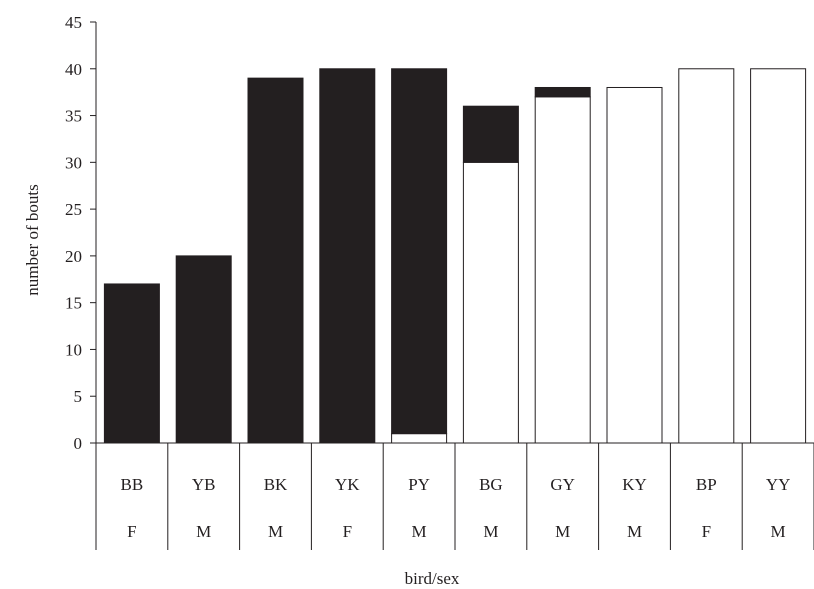  Describe the element at coordinates (73, 22) in the screenshot. I see `y-tick-label: 45` at that location.